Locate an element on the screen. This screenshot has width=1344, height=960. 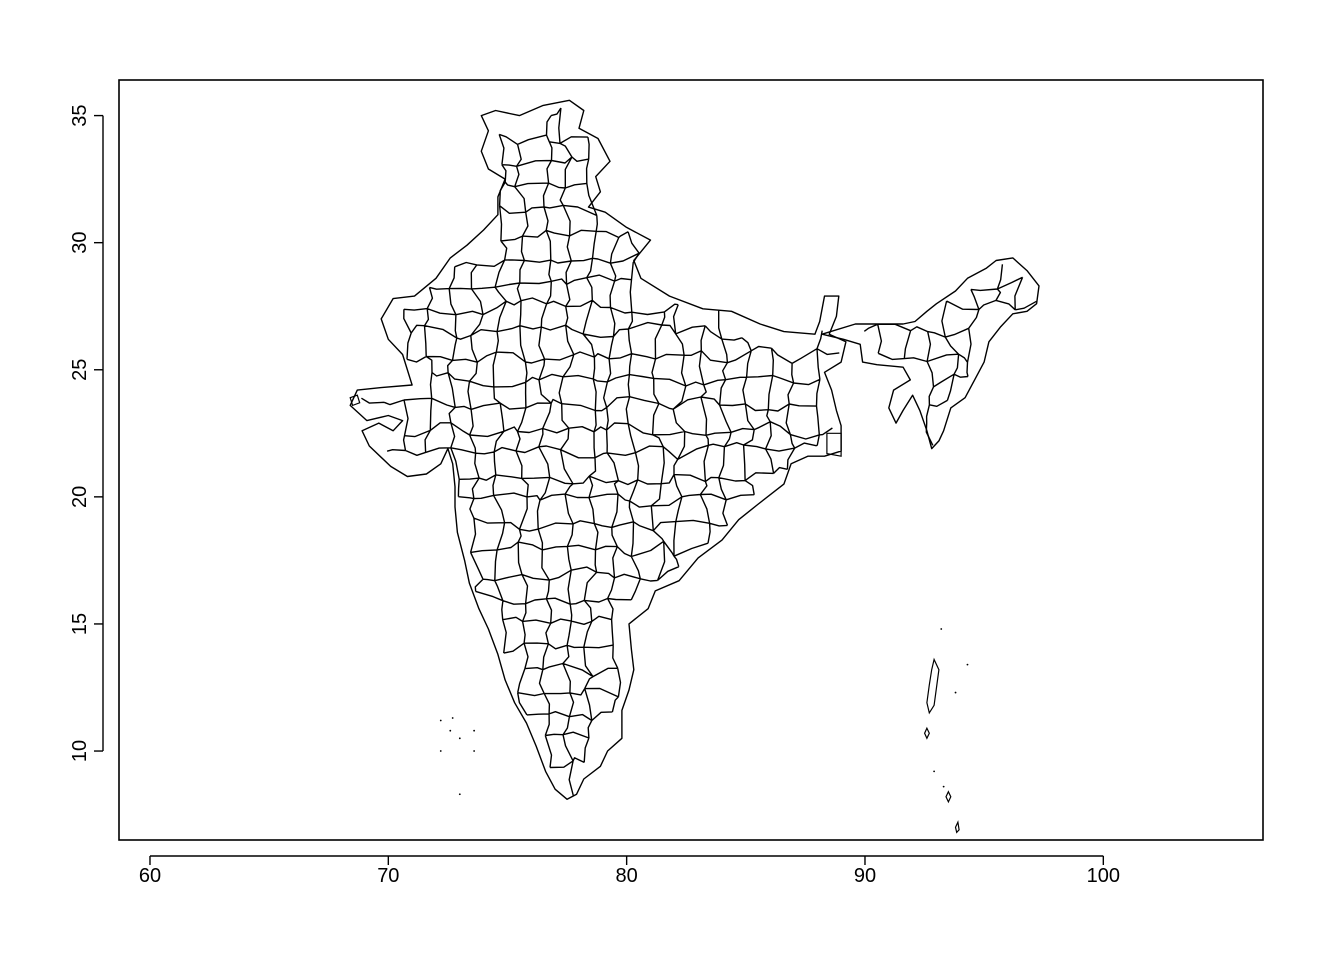
y-tick-label: 35 is located at coordinates (80, 115).